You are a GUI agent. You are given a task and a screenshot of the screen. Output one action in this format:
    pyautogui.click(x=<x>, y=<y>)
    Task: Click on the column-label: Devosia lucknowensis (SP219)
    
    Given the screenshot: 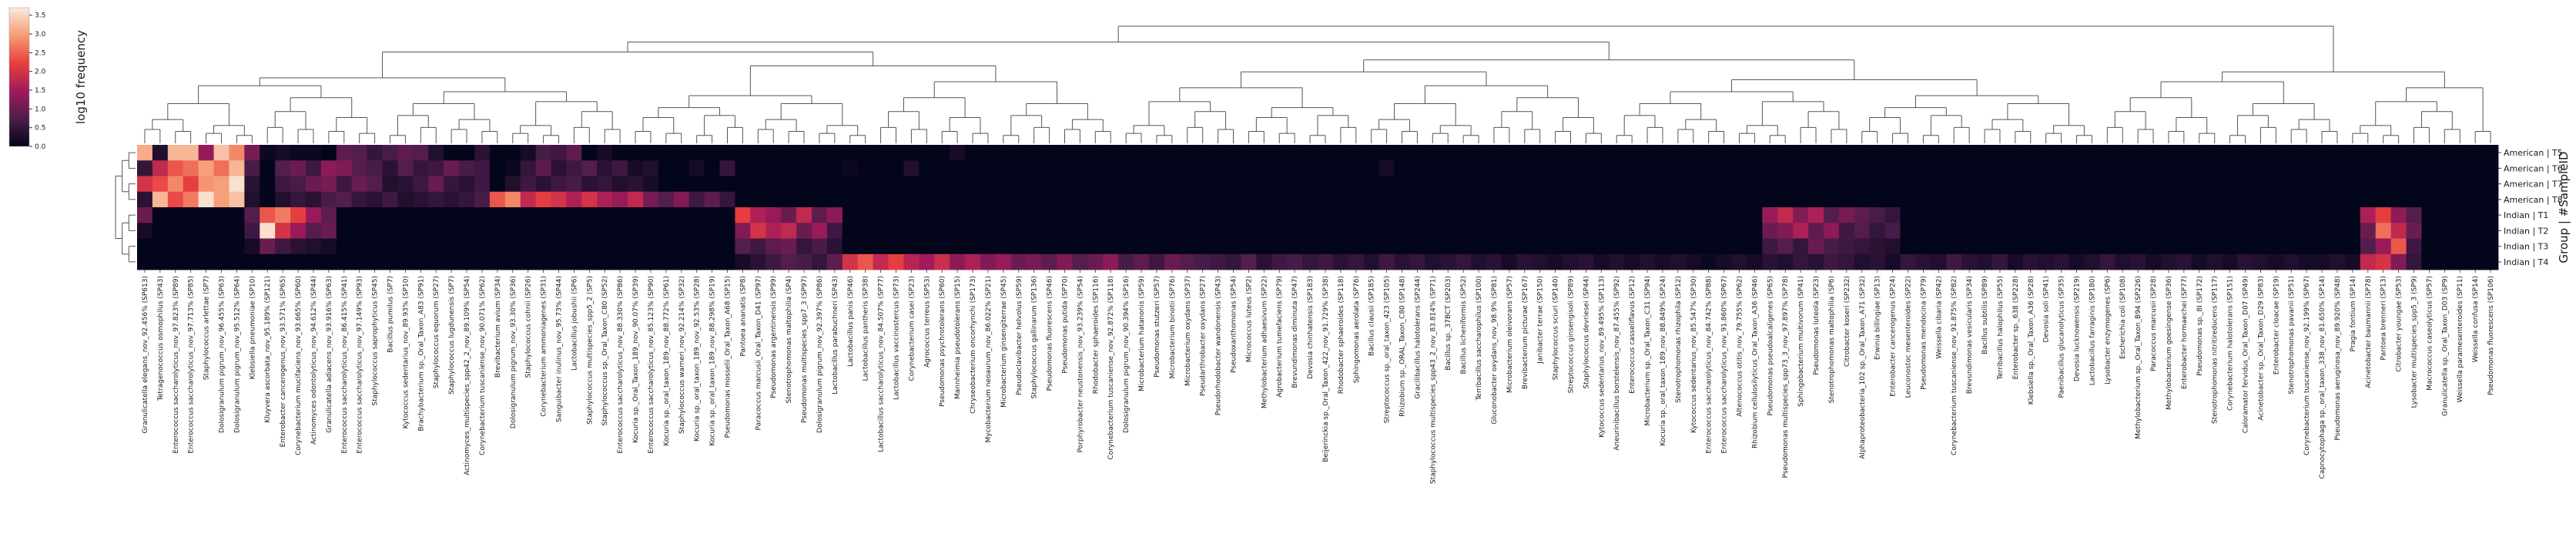 What is the action you would take?
    pyautogui.click(x=2078, y=329)
    